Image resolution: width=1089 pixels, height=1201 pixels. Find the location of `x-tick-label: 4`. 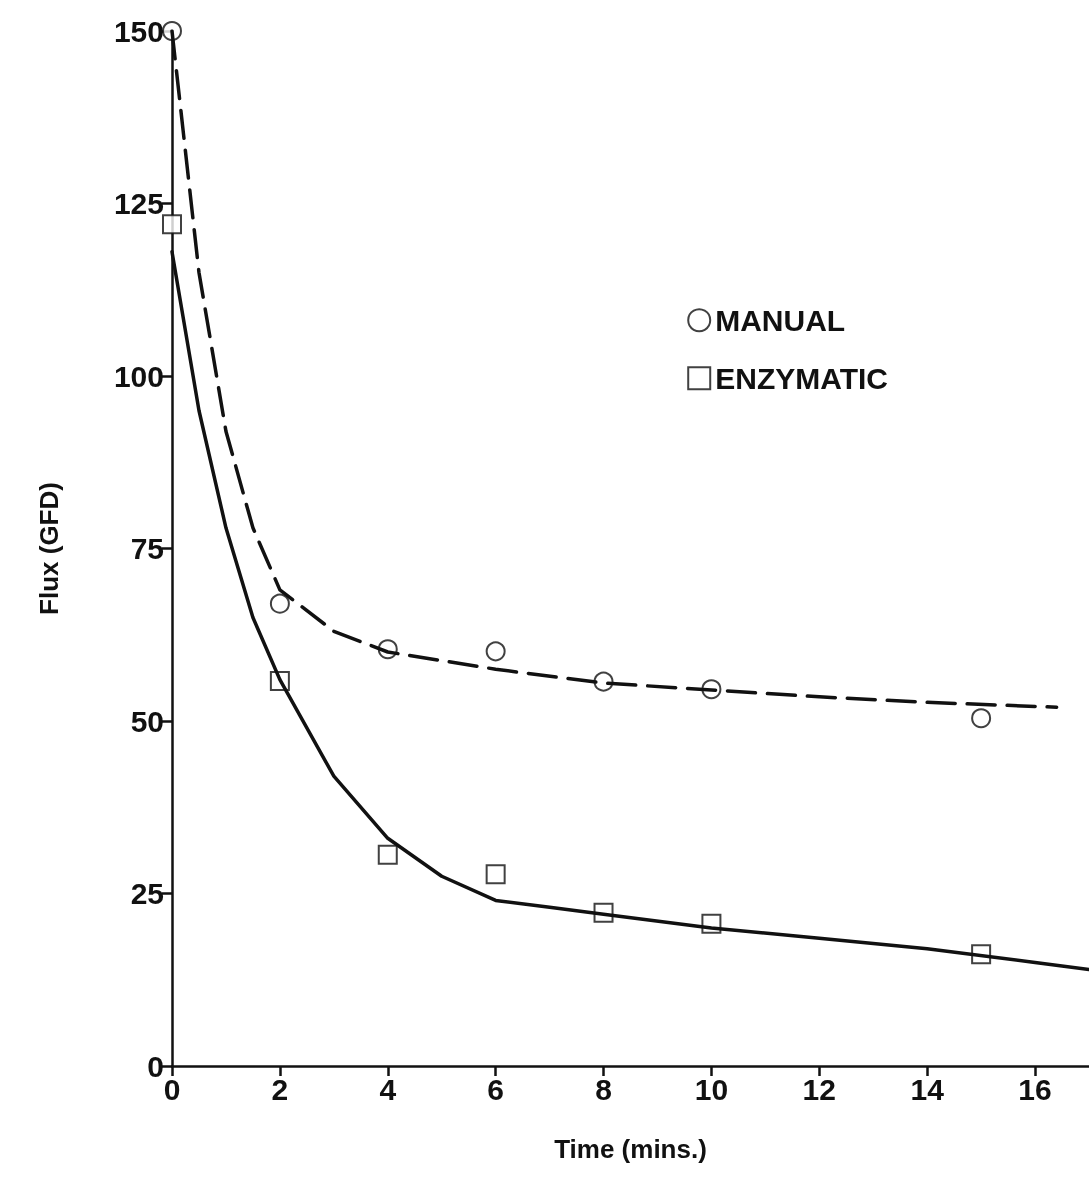

x-tick-label: 4 is located at coordinates (388, 1089).